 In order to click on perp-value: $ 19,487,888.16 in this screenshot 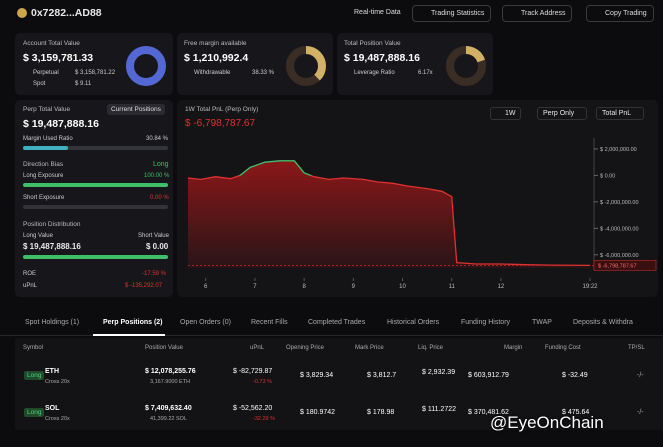, I will do `click(61, 124)`.